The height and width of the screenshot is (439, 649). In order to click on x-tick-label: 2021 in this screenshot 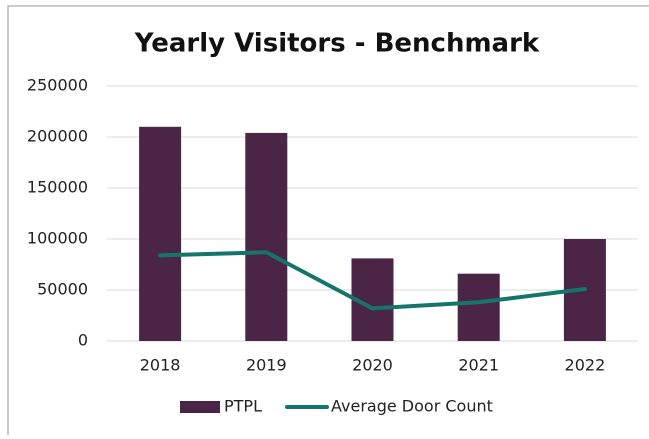, I will do `click(478, 365)`.